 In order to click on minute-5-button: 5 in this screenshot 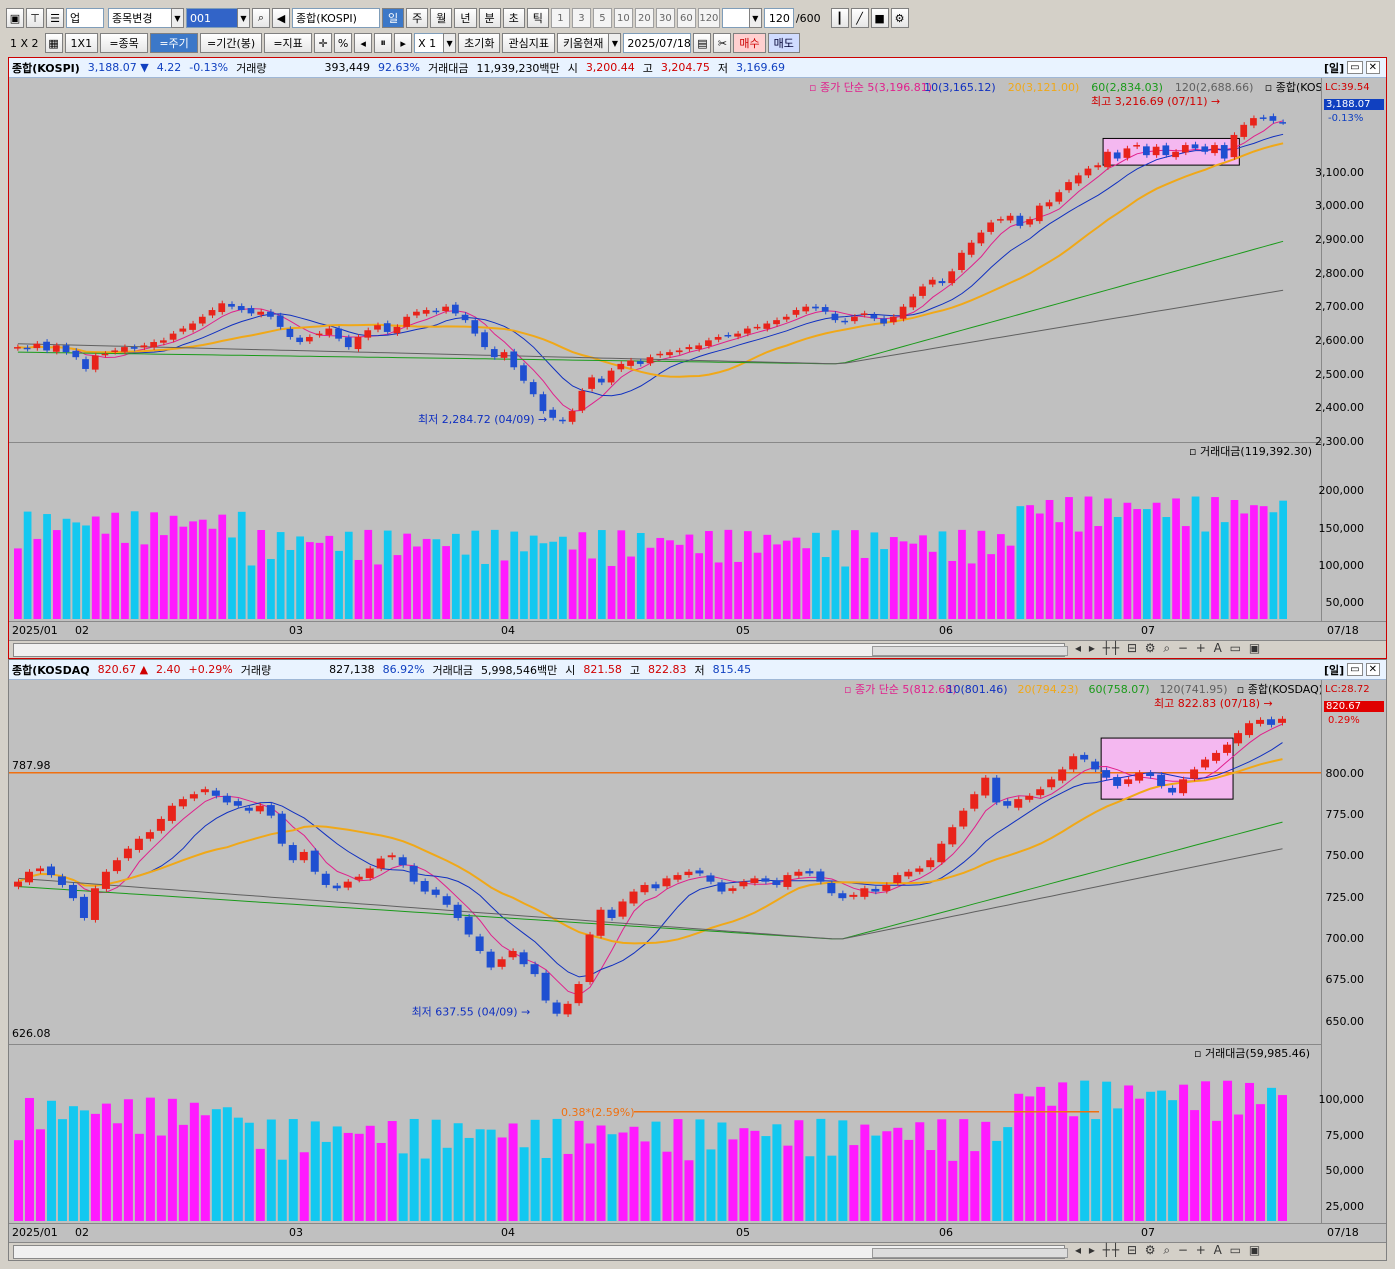, I will do `click(602, 18)`.